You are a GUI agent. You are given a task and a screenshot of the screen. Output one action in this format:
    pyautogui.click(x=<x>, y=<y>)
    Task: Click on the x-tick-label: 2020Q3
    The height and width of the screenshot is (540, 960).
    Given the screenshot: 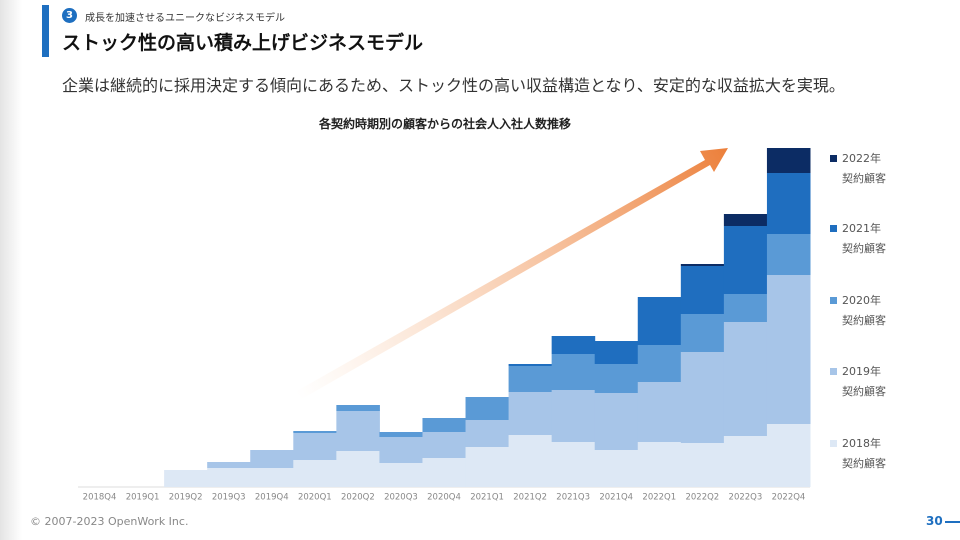 What is the action you would take?
    pyautogui.click(x=401, y=498)
    